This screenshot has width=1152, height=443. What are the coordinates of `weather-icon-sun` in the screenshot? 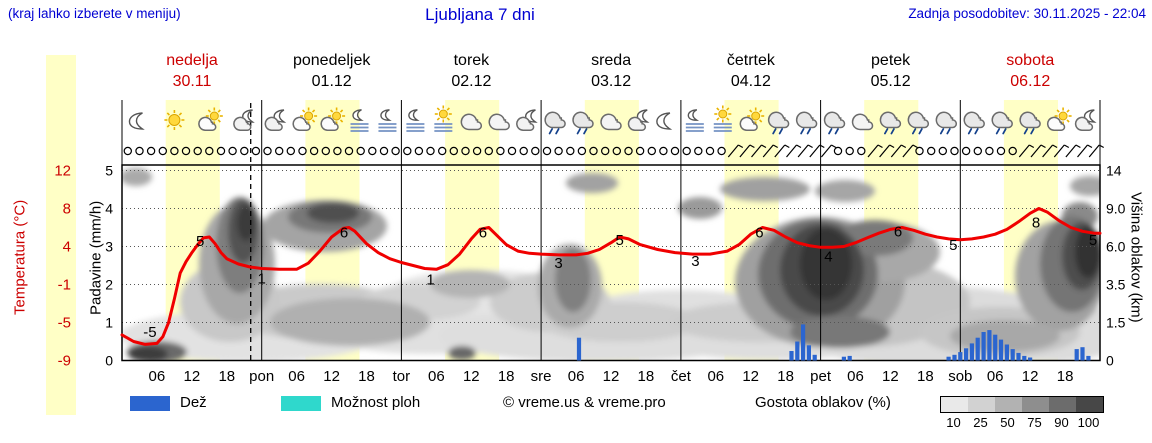 It's located at (174, 120).